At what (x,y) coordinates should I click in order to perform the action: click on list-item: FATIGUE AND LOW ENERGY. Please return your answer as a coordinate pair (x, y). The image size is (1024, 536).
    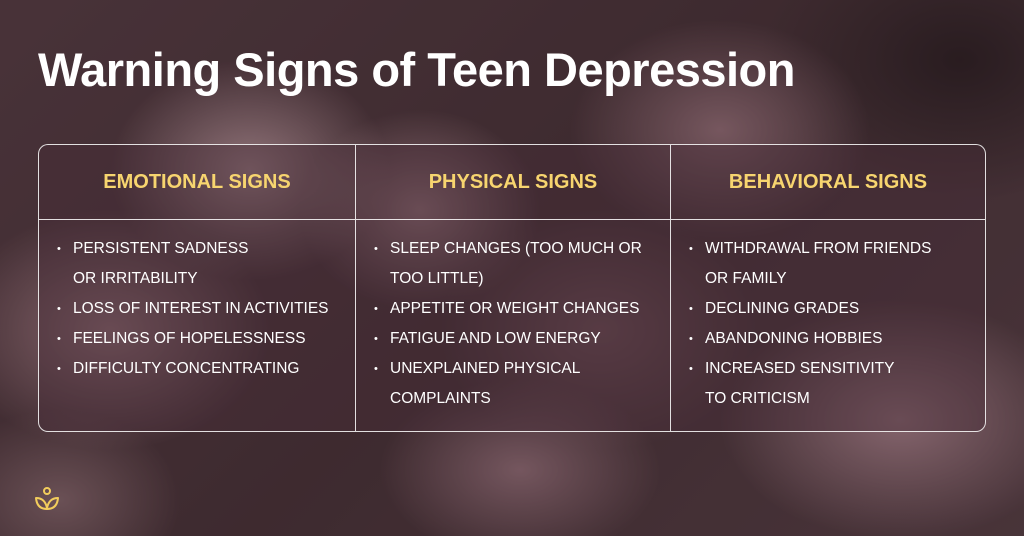
    Looking at the image, I should click on (521, 339).